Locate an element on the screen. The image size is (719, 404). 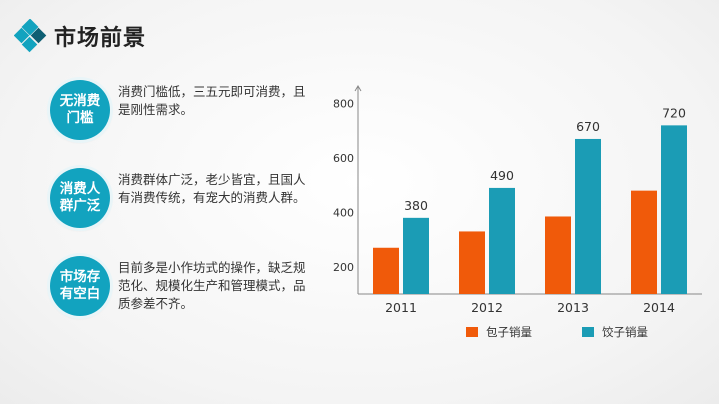
diamond-logo-icon is located at coordinates (31, 36).